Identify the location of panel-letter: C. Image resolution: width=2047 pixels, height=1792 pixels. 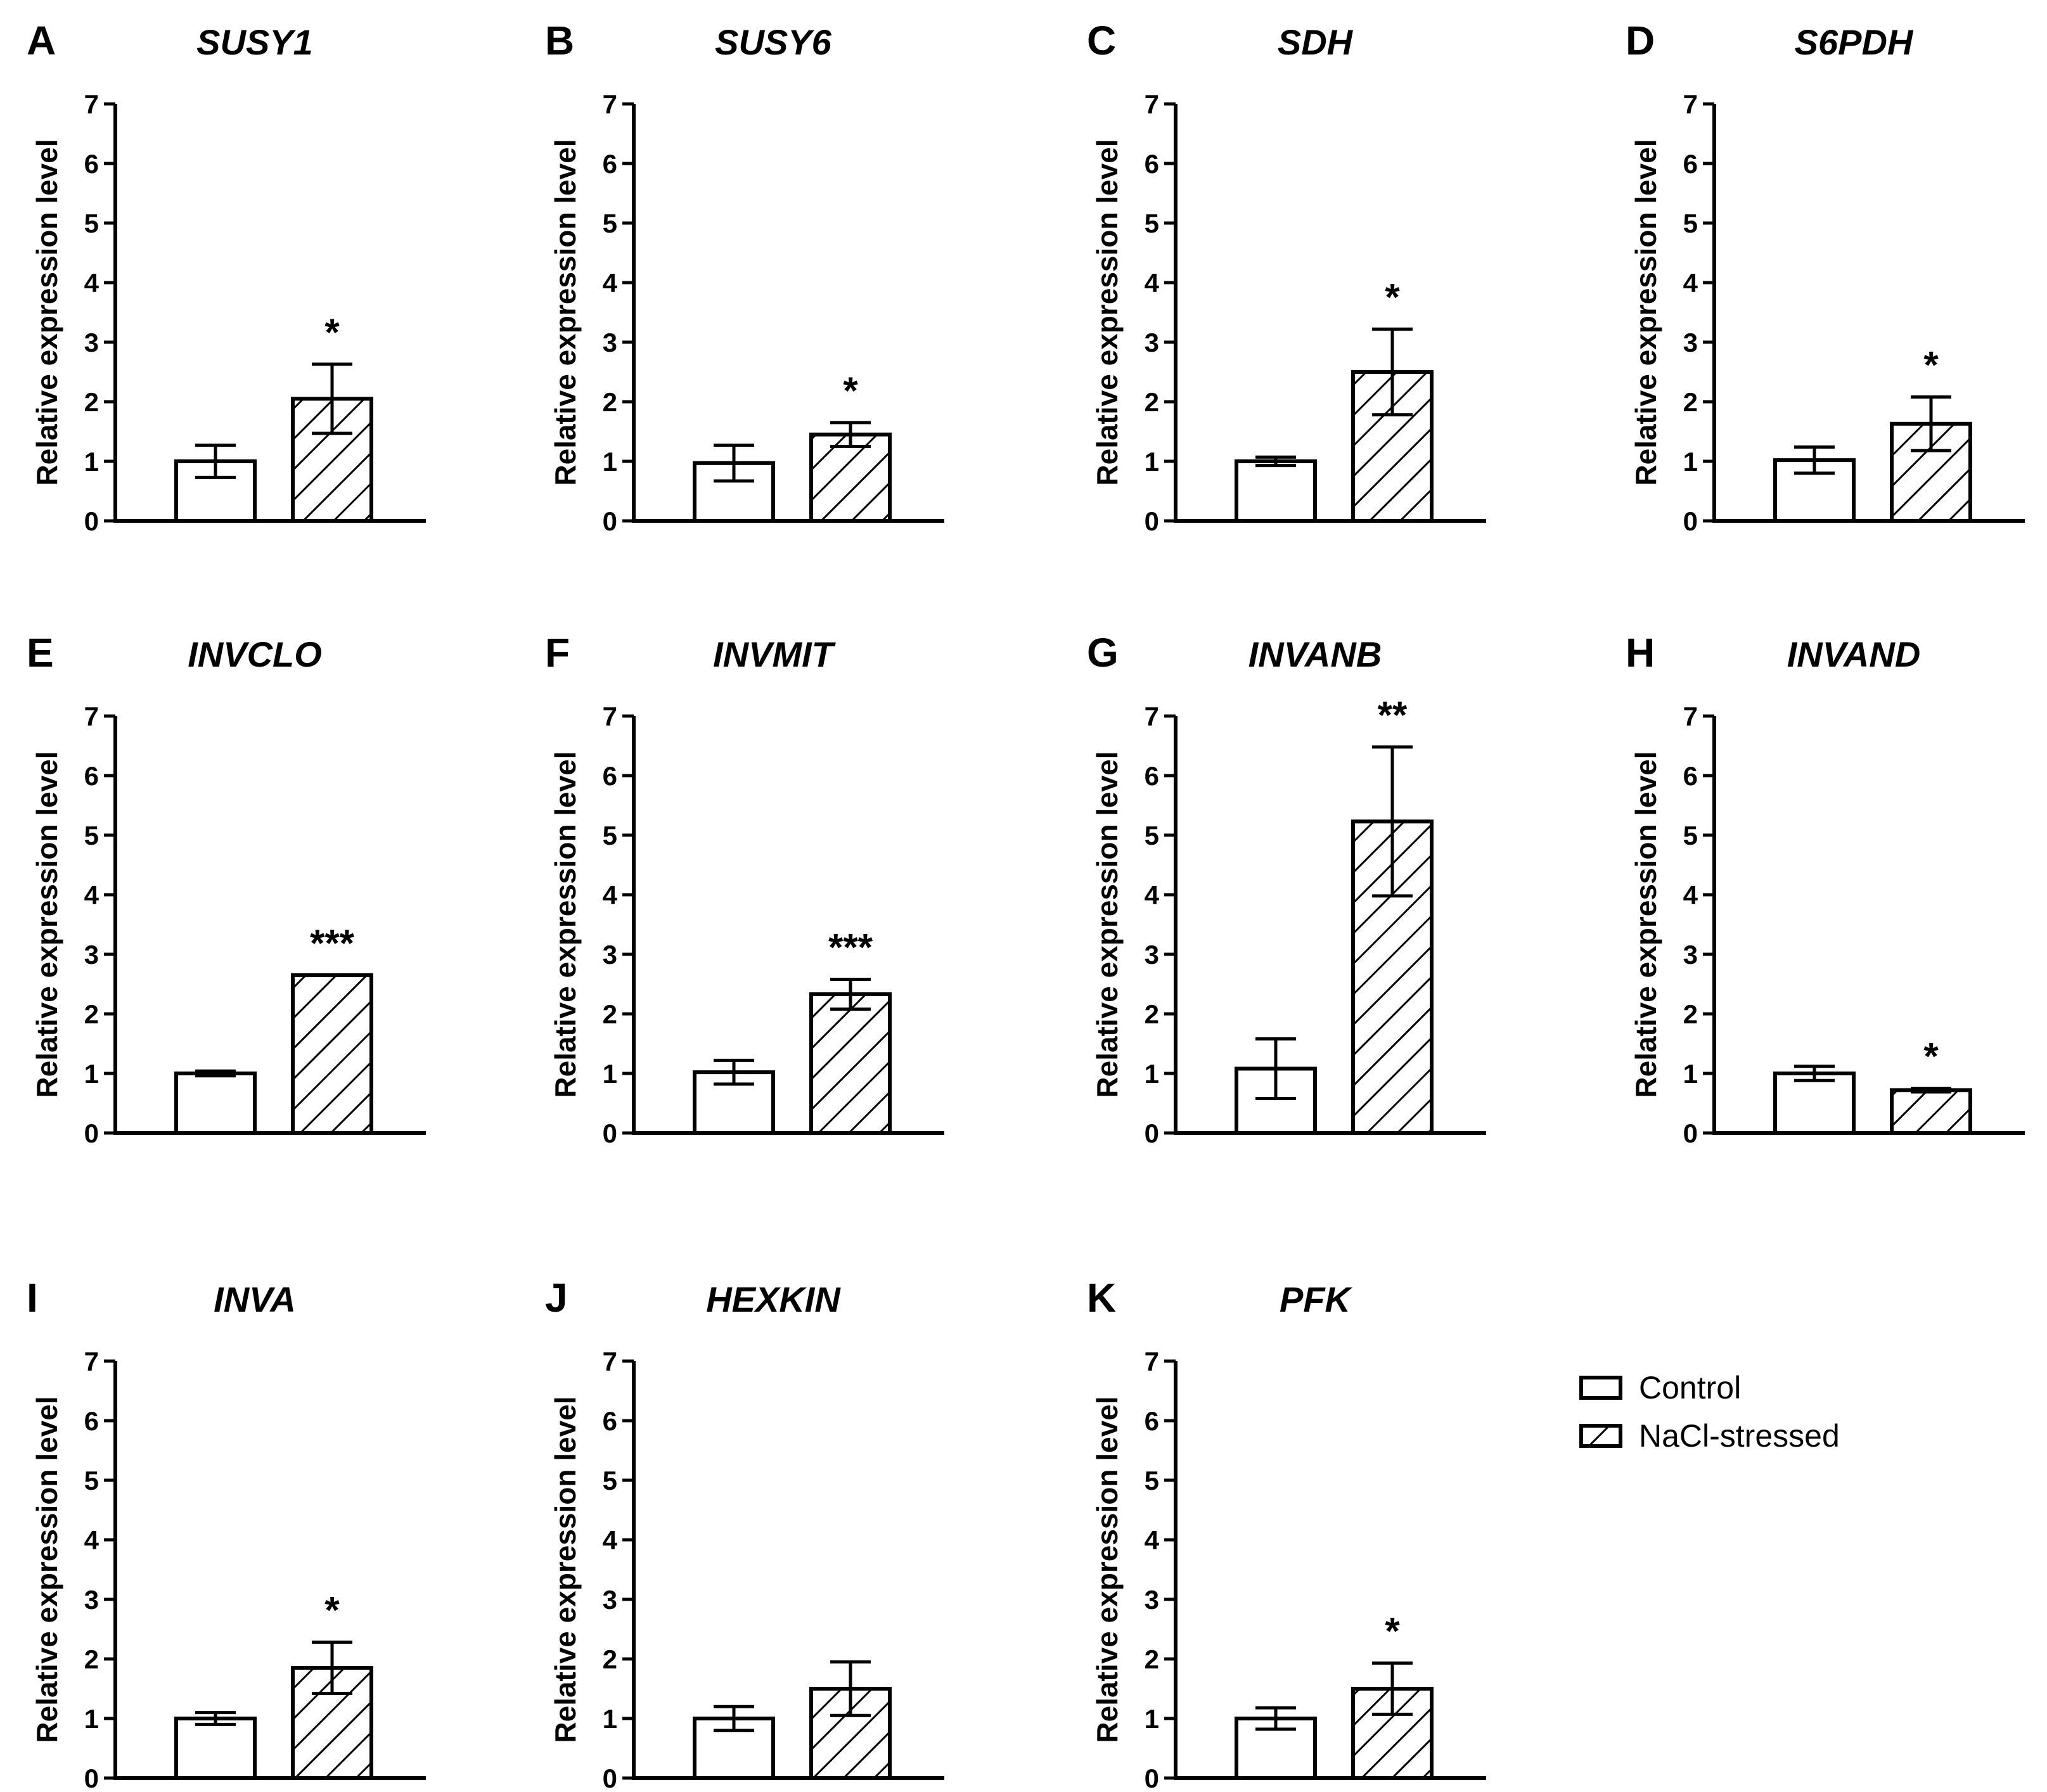
(1101, 40).